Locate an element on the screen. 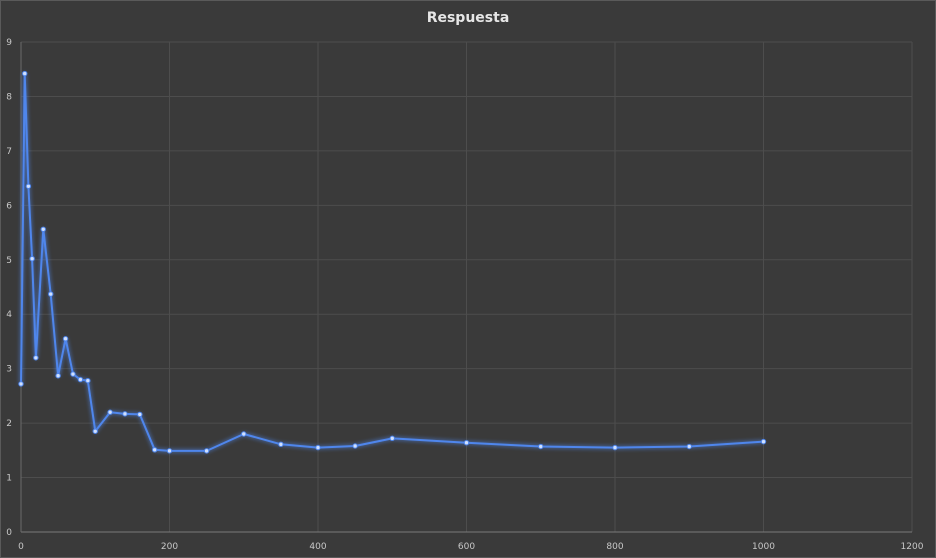 This screenshot has width=936, height=558. y-tick-label: 5 is located at coordinates (9, 261).